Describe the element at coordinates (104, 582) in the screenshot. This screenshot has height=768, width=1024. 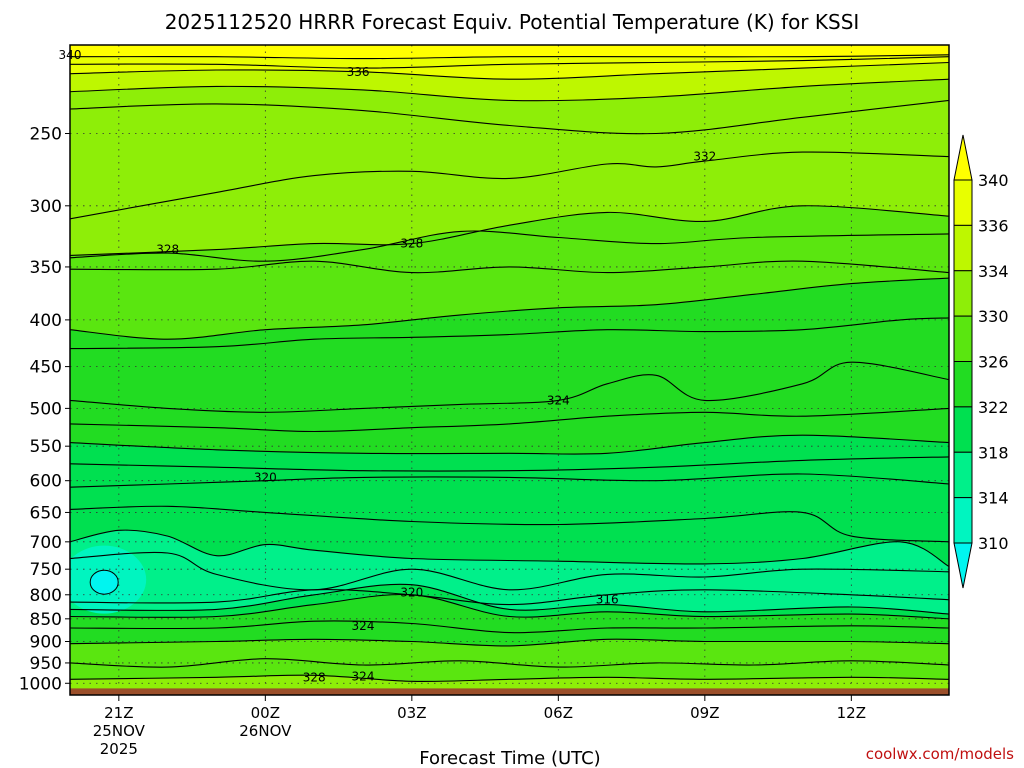
I see `cold-core` at that location.